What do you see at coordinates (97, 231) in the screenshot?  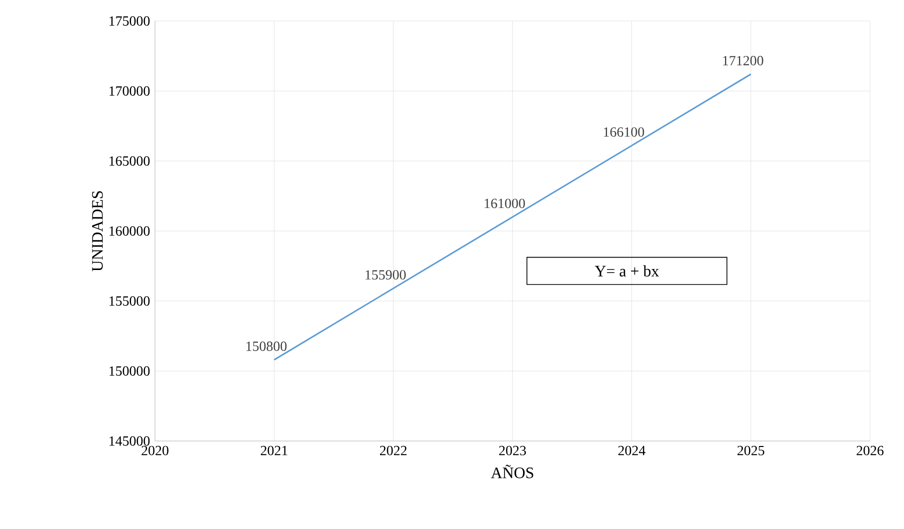 I see `y-axis-title: UNIDADES` at bounding box center [97, 231].